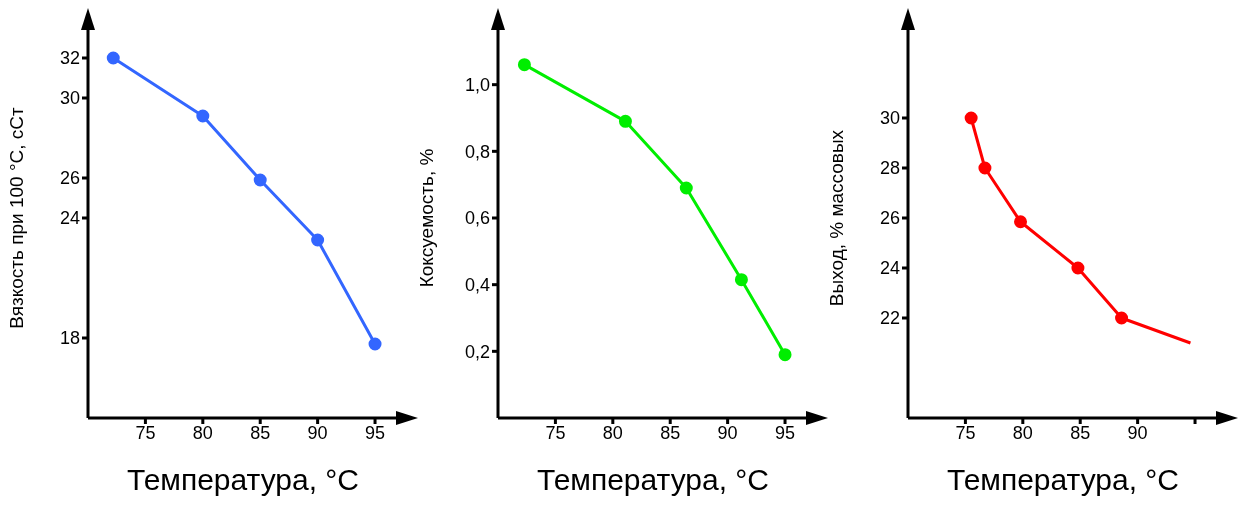  Describe the element at coordinates (477, 351) in the screenshot. I see `y-tick-label: 0,2` at that location.